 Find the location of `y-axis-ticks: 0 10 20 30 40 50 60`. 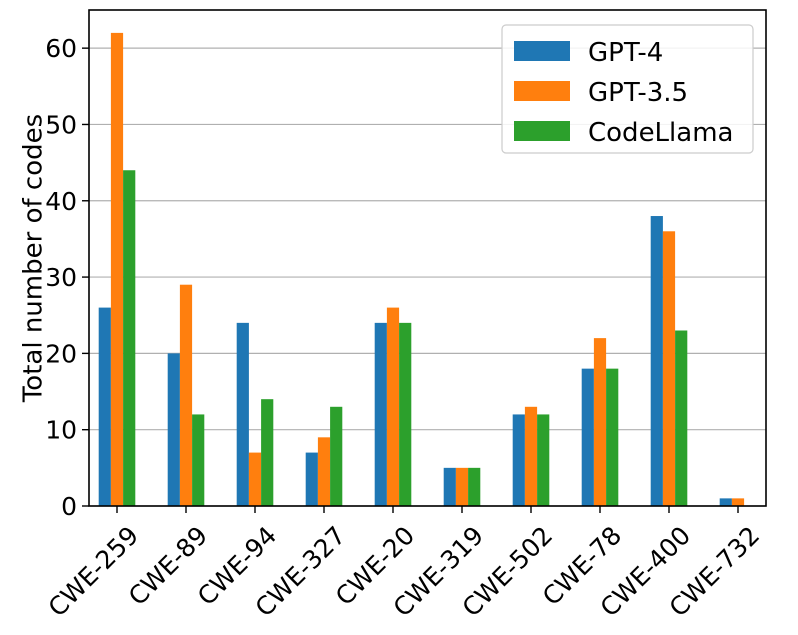

y-axis-ticks: 0 10 20 30 40 50 60 is located at coordinates (67, 277).